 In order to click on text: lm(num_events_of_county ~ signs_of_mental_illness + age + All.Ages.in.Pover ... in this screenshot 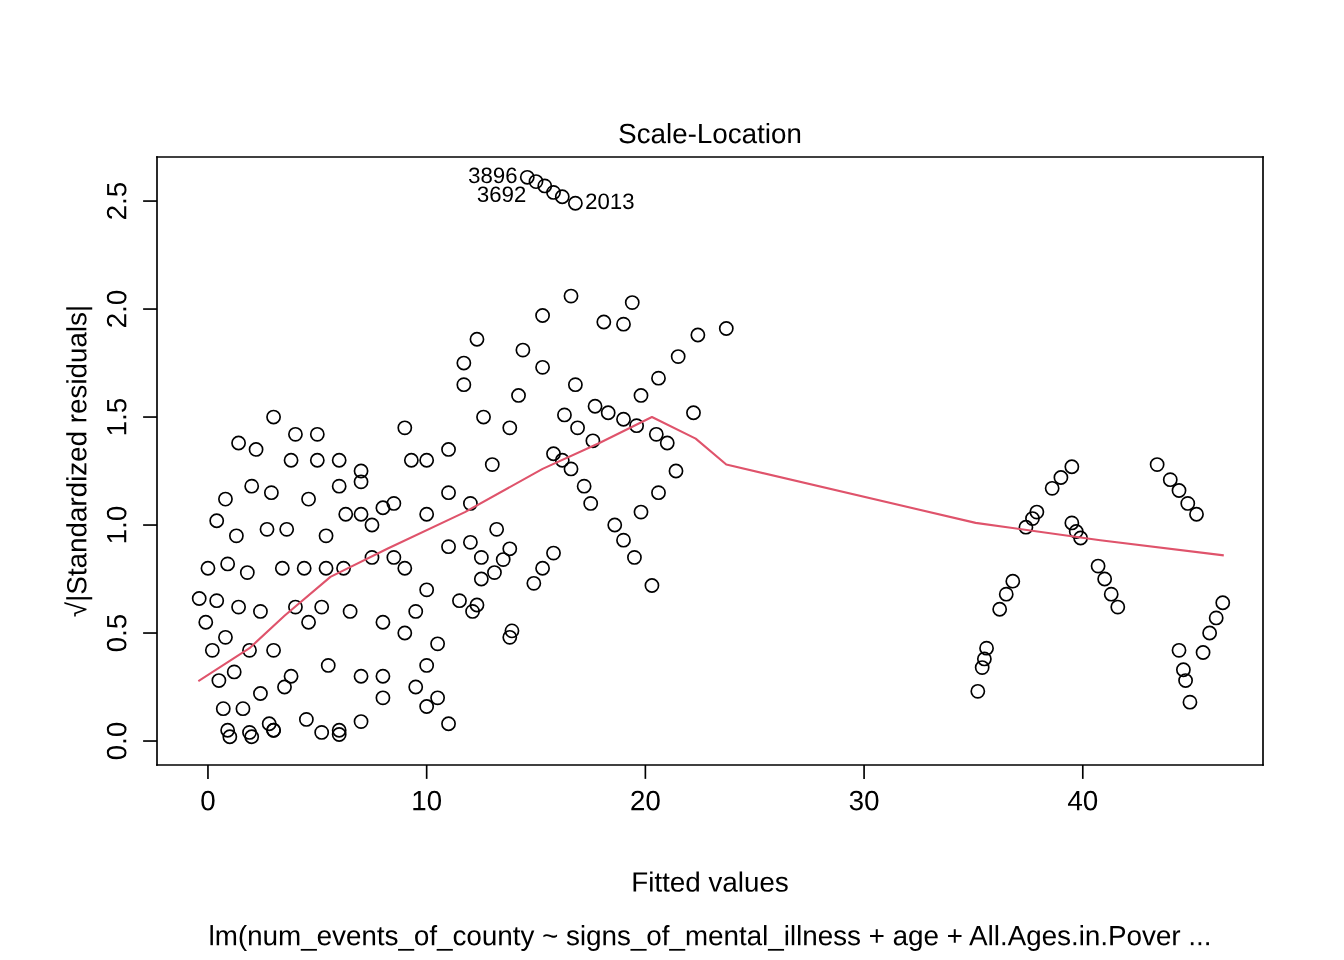, I will do `click(709, 938)`.